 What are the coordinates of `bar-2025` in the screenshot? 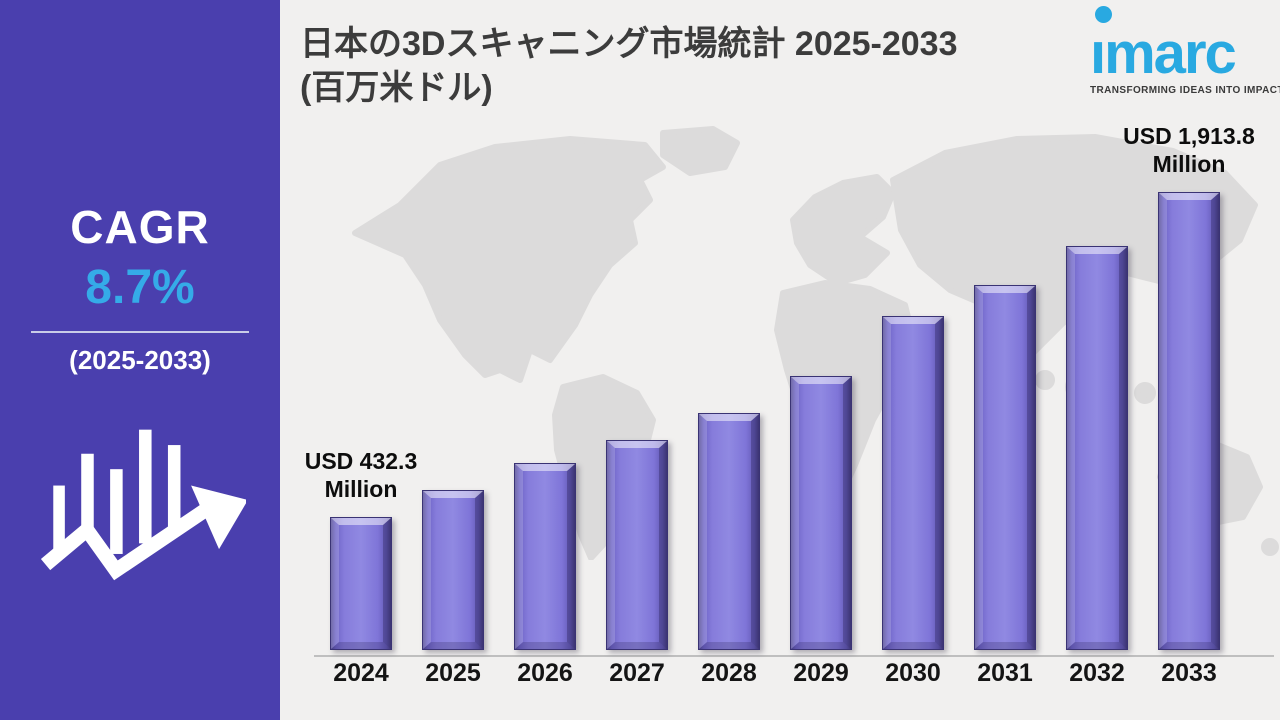 It's located at (453, 570).